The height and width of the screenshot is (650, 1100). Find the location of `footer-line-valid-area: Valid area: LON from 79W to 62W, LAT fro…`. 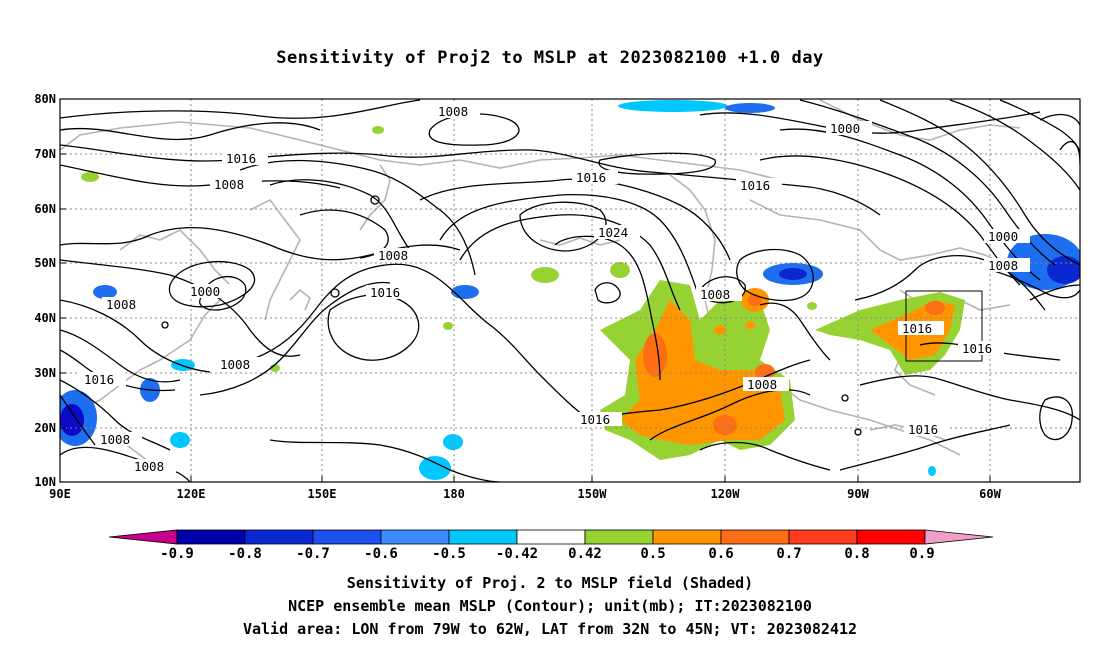

footer-line-valid-area: Valid area: LON from 79W to 62W, LAT fro… is located at coordinates (550, 629).